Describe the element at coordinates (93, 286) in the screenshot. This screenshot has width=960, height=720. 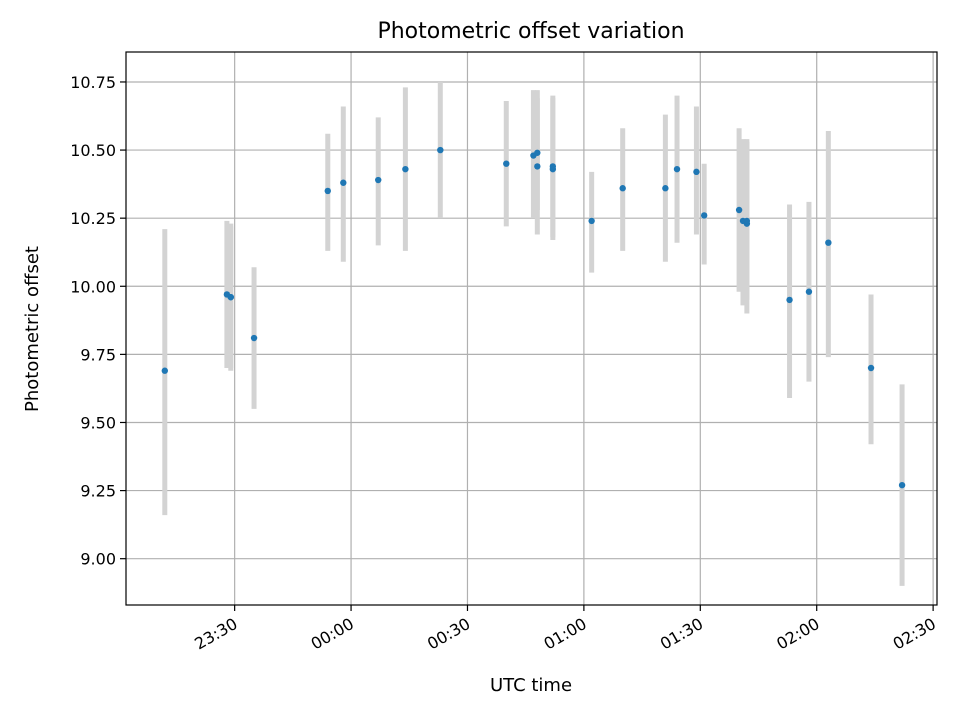
I see `y-tick-label: 10.00` at that location.